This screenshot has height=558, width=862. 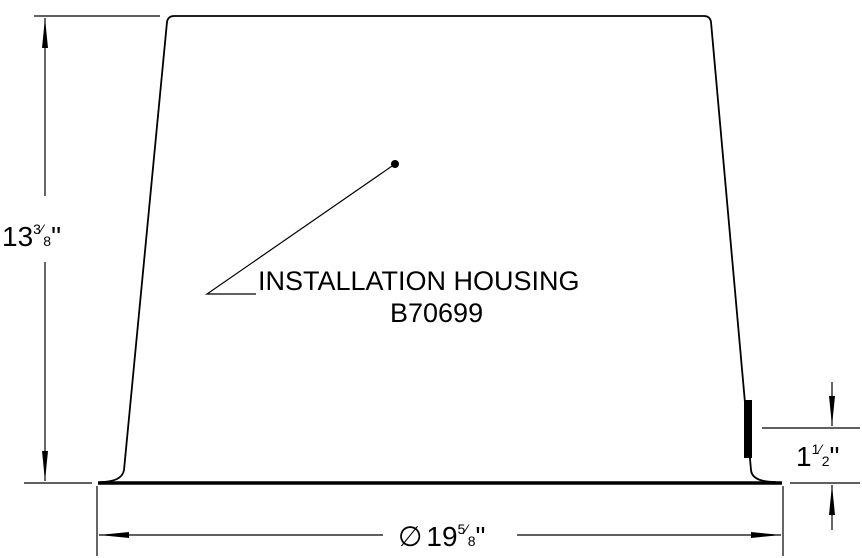 I want to click on part-label: INSTALLATION HOUSING, so click(x=419, y=281).